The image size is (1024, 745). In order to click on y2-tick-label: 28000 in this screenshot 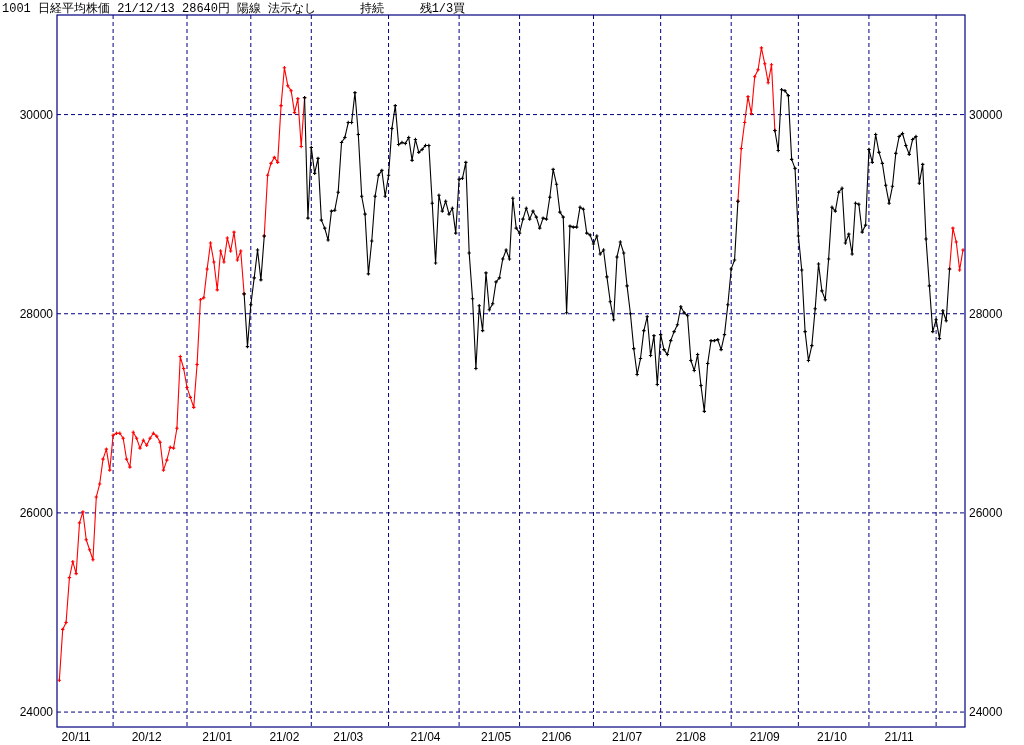, I will do `click(986, 313)`.